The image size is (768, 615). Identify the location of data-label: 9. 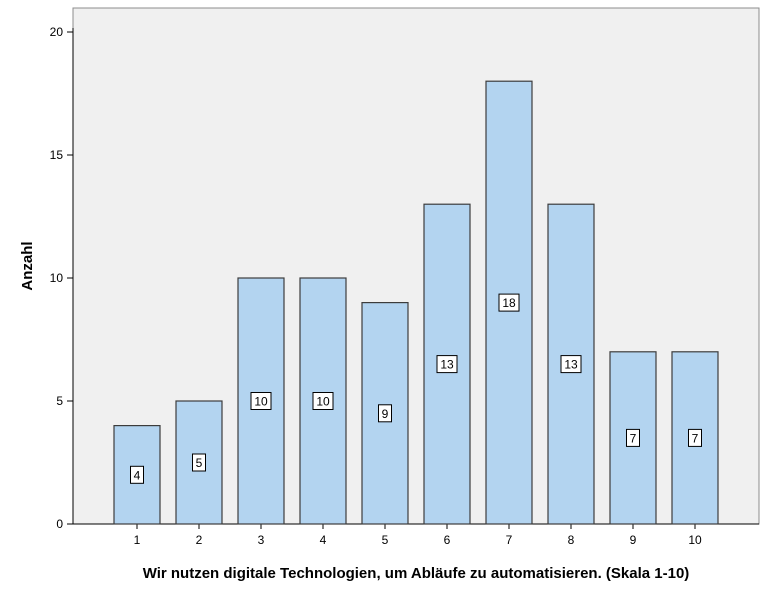
(385, 414).